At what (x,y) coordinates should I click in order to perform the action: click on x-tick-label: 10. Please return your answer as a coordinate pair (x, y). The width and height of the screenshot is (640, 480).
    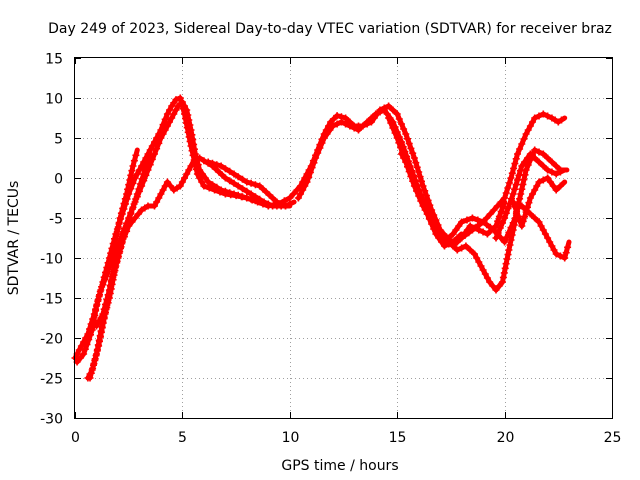
    Looking at the image, I should click on (291, 438).